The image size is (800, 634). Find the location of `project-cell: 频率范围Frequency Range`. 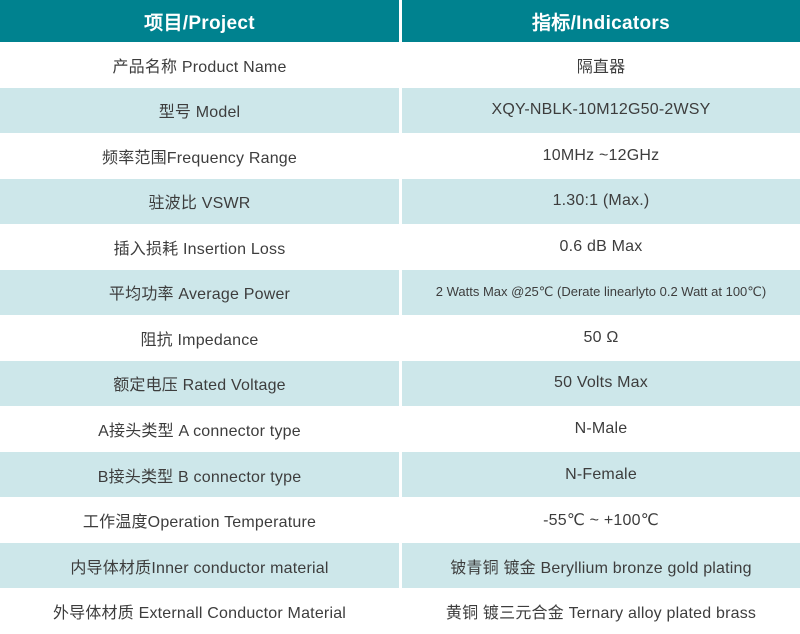

project-cell: 频率范围Frequency Range is located at coordinates (201, 156).